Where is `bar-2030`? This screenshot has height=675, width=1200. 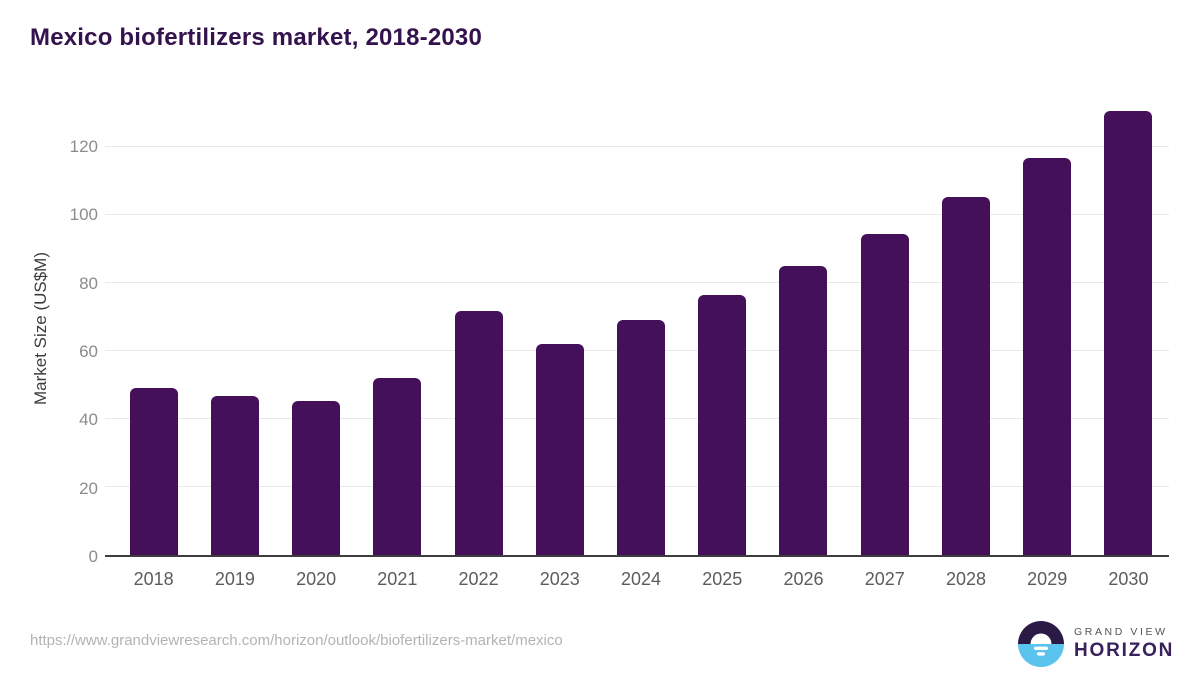
bar-2030 is located at coordinates (1128, 333).